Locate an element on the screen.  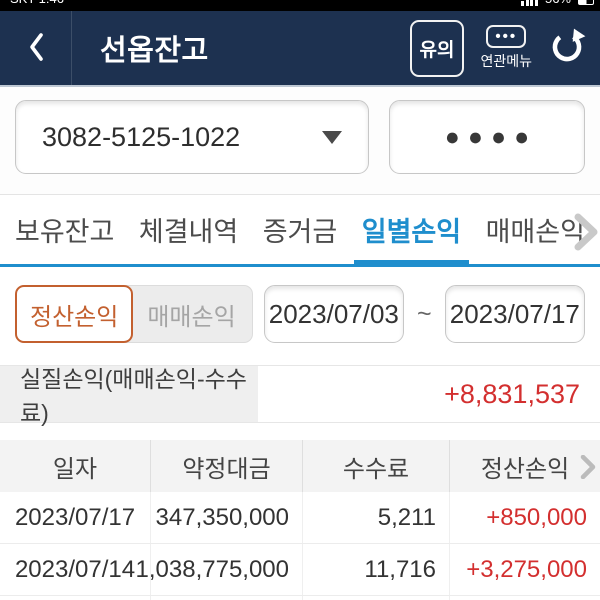
tab-margin: 증거금 is located at coordinates (300, 229).